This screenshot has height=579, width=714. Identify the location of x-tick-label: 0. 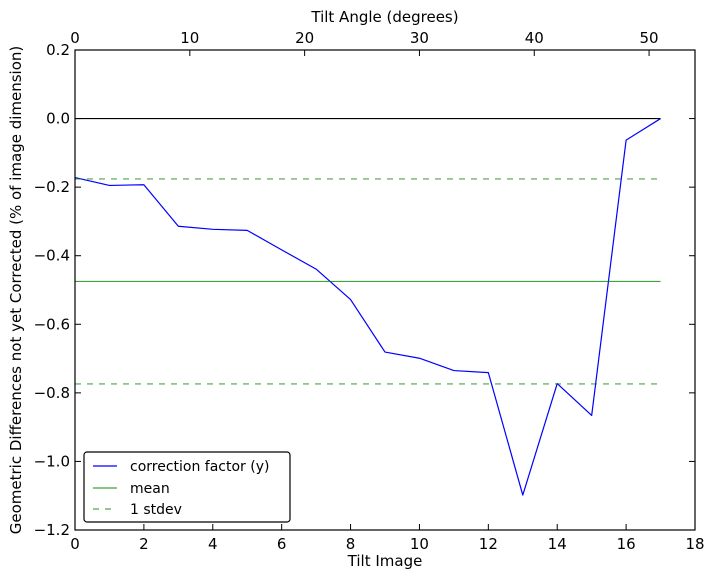
(75, 544).